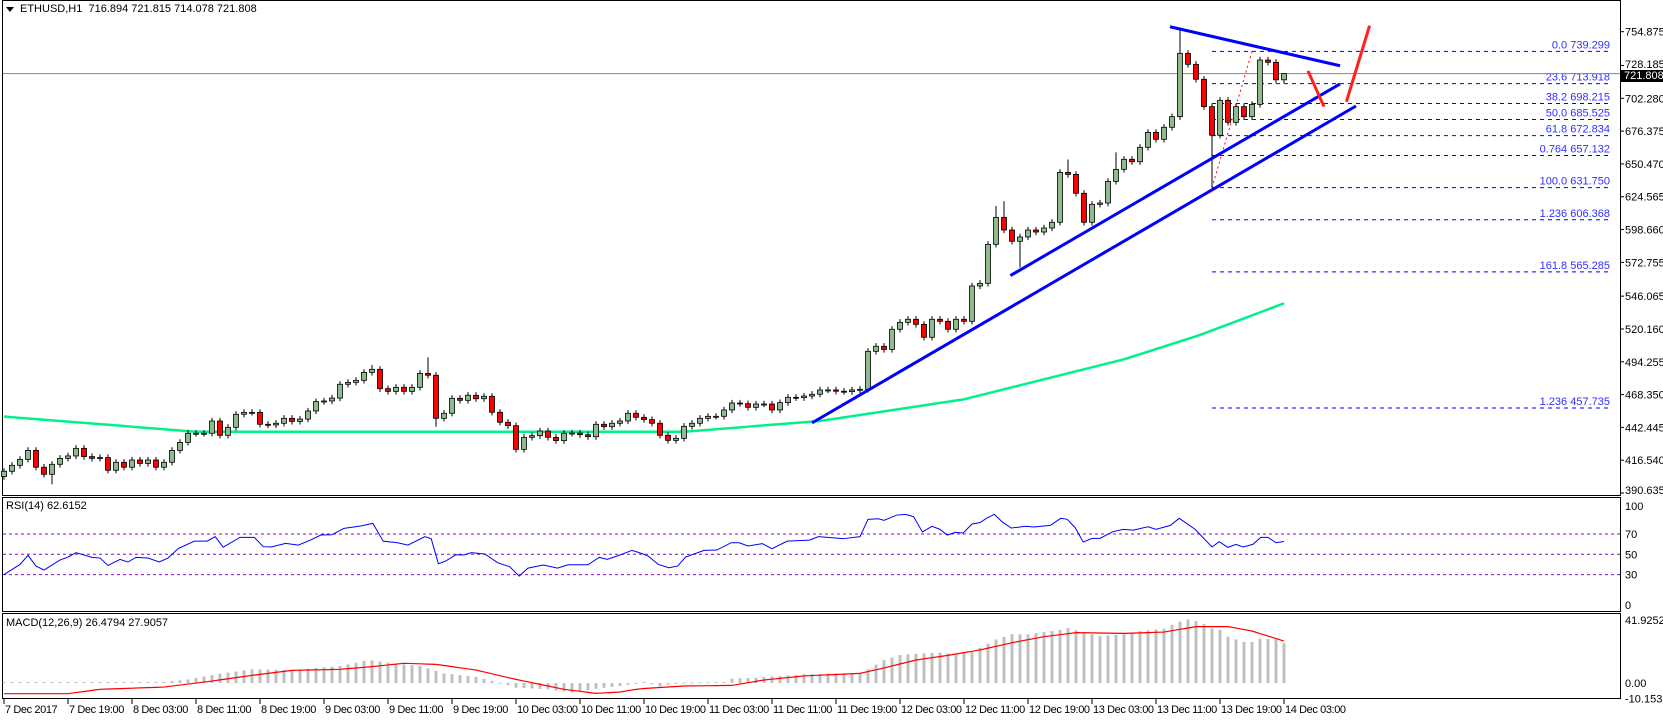  I want to click on dropdown-triangle-icon, so click(10, 9).